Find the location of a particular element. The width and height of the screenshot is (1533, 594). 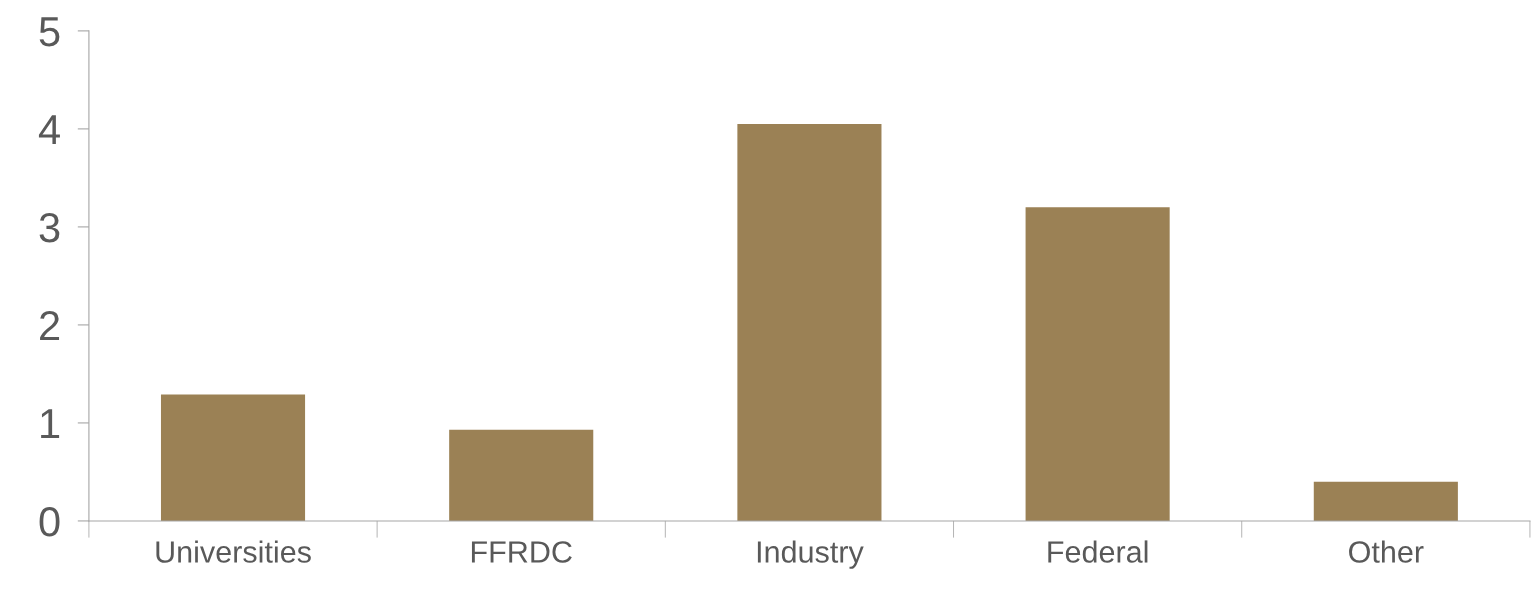

x-tick-label: Universities is located at coordinates (233, 551).